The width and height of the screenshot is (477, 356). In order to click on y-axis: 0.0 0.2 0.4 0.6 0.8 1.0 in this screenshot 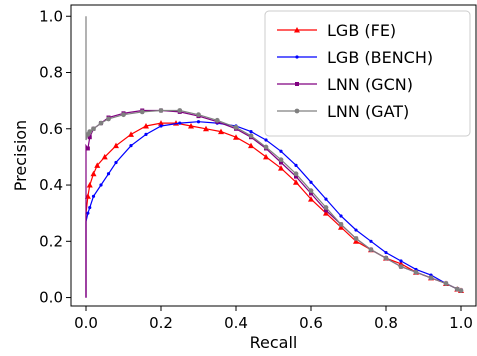, I will do `click(55, 157)`.